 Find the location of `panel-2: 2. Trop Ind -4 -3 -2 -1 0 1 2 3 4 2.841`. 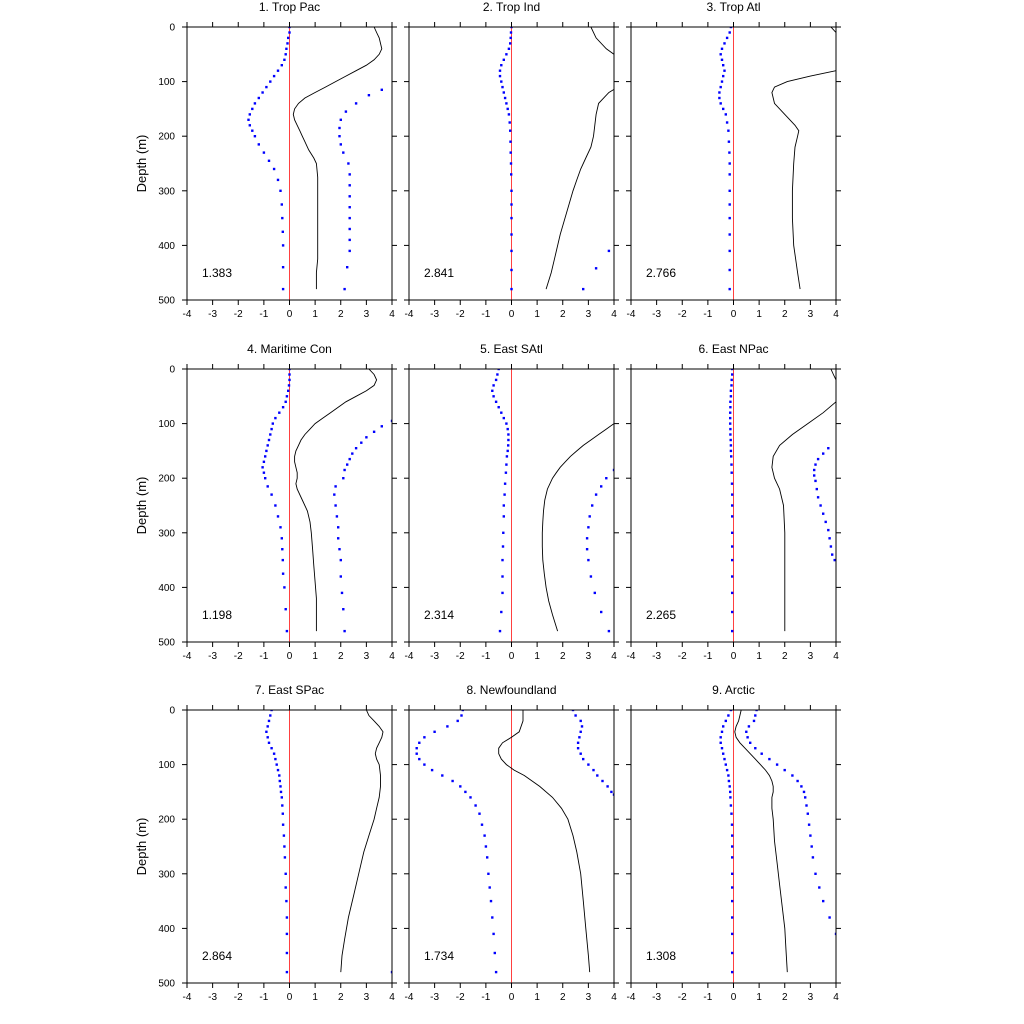

panel-2: 2. Trop Ind -4 -3 -2 -1 0 1 2 3 4 2.841 is located at coordinates (511, 160).